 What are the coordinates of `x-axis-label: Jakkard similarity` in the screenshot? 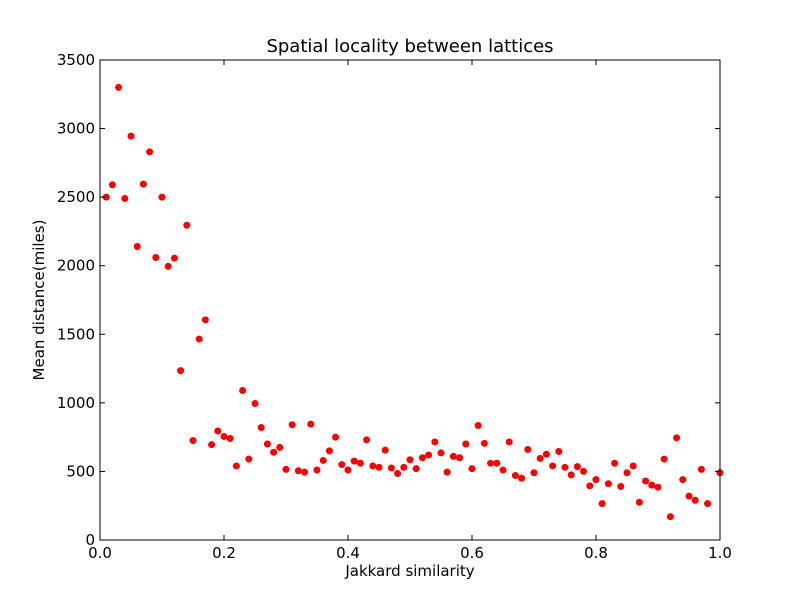 It's located at (409, 571).